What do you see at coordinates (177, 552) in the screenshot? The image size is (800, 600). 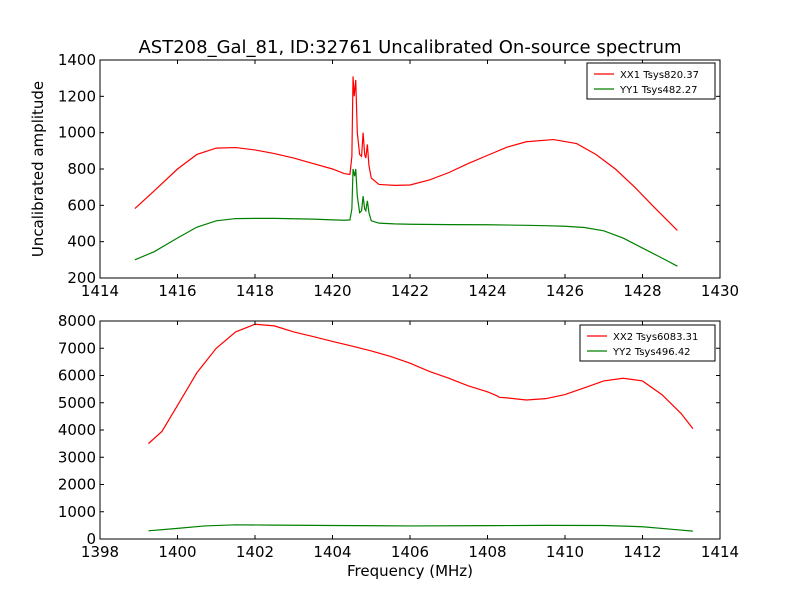 I see `x-tick-label: 1400` at bounding box center [177, 552].